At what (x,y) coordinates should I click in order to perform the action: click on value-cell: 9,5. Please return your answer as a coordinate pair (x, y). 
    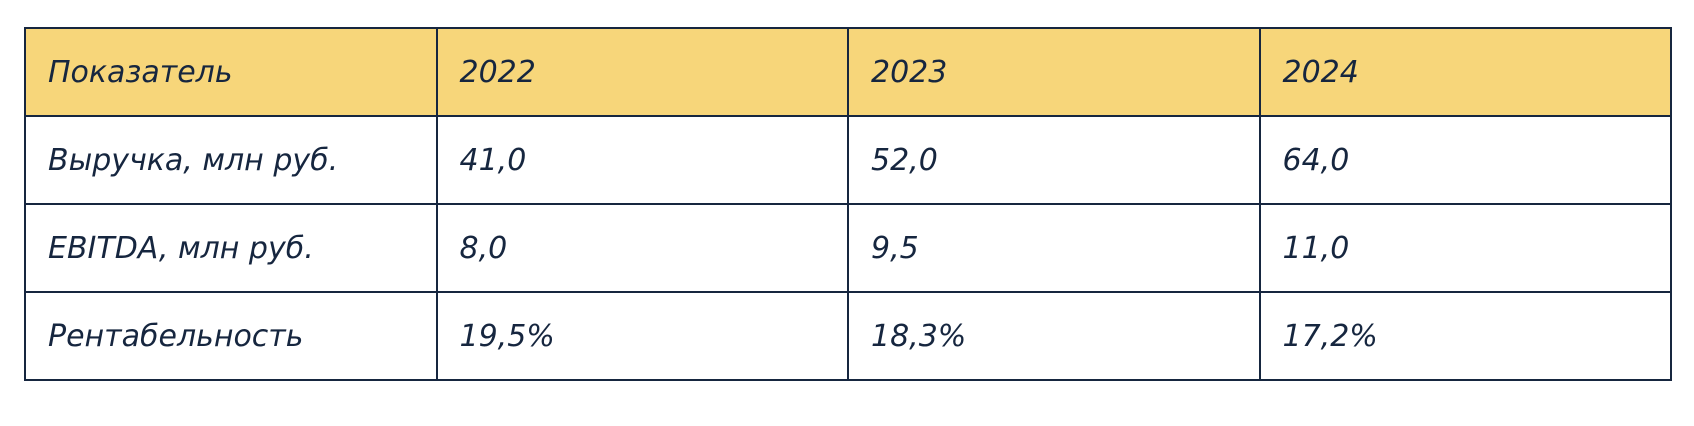
    Looking at the image, I should click on (1054, 248).